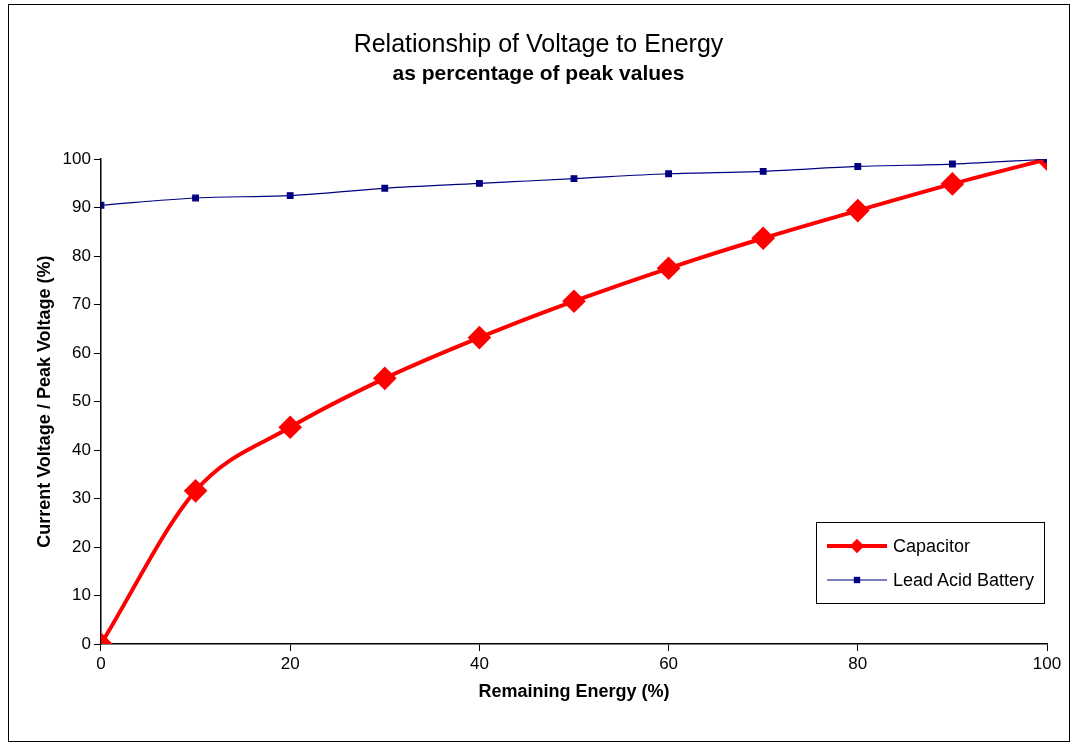 The image size is (1075, 747). I want to click on legend-label: Lead Acid Battery, so click(964, 580).